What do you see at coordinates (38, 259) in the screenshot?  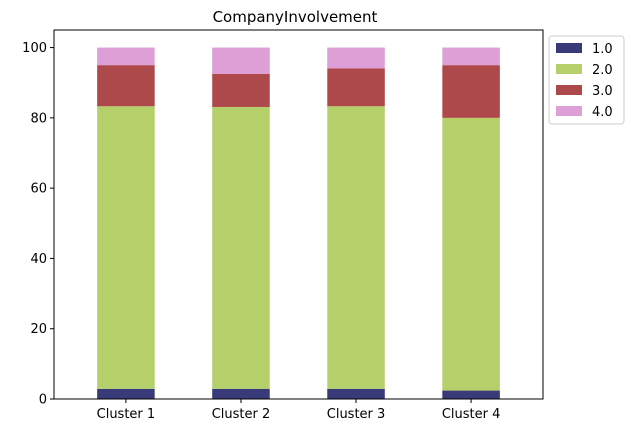 I see `y-tick-label: 40` at bounding box center [38, 259].